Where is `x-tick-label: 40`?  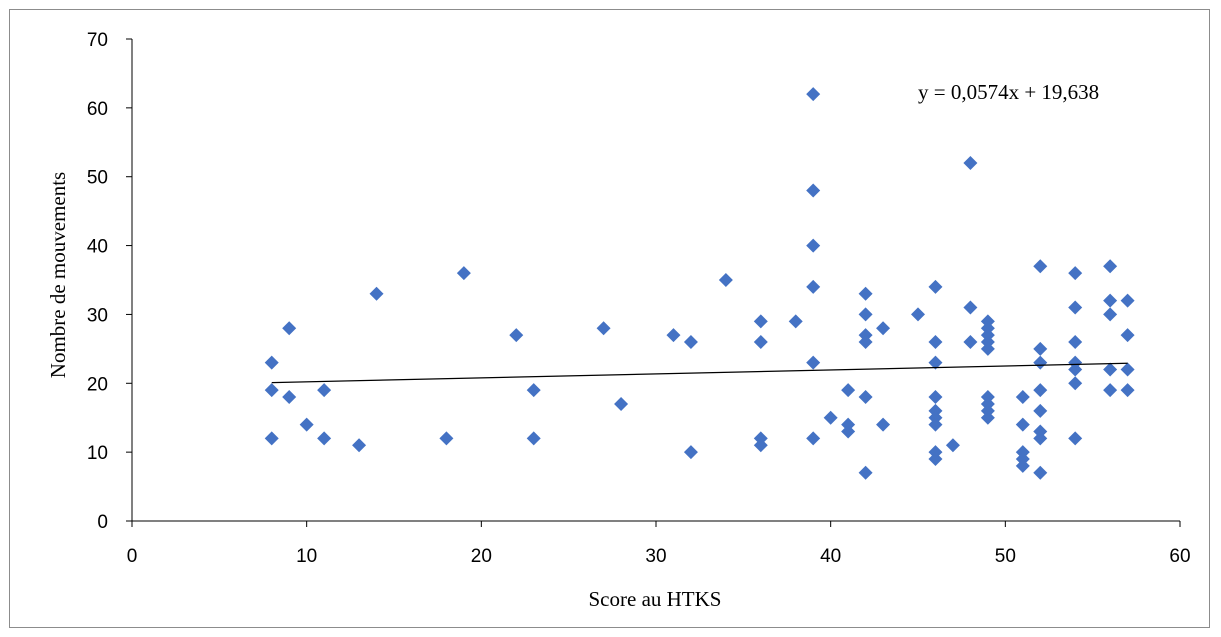
x-tick-label: 40 is located at coordinates (830, 556).